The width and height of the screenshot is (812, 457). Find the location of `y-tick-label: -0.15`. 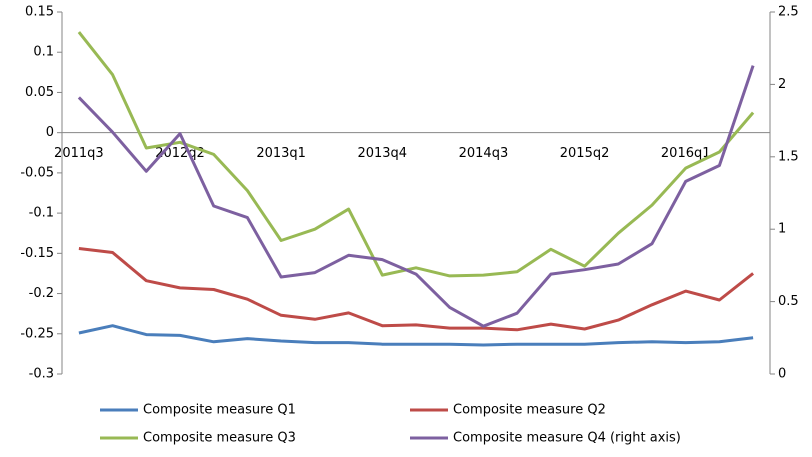

y-tick-label: -0.15 is located at coordinates (37, 253).